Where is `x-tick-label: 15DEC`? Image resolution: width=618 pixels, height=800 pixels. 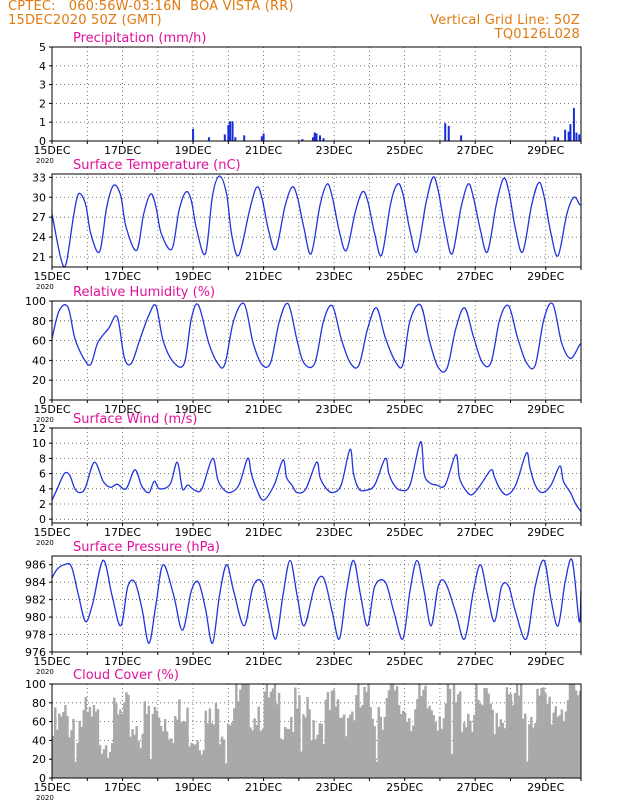 x-tick-label: 15DEC is located at coordinates (51, 532).